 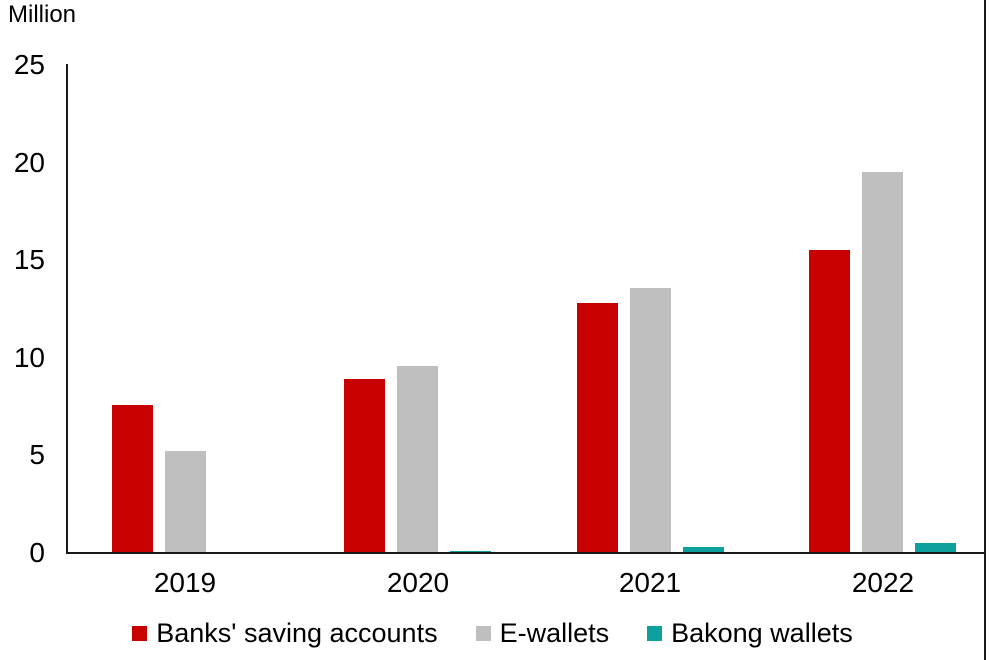 What do you see at coordinates (37, 454) in the screenshot?
I see `y-axis-tick-label: 5` at bounding box center [37, 454].